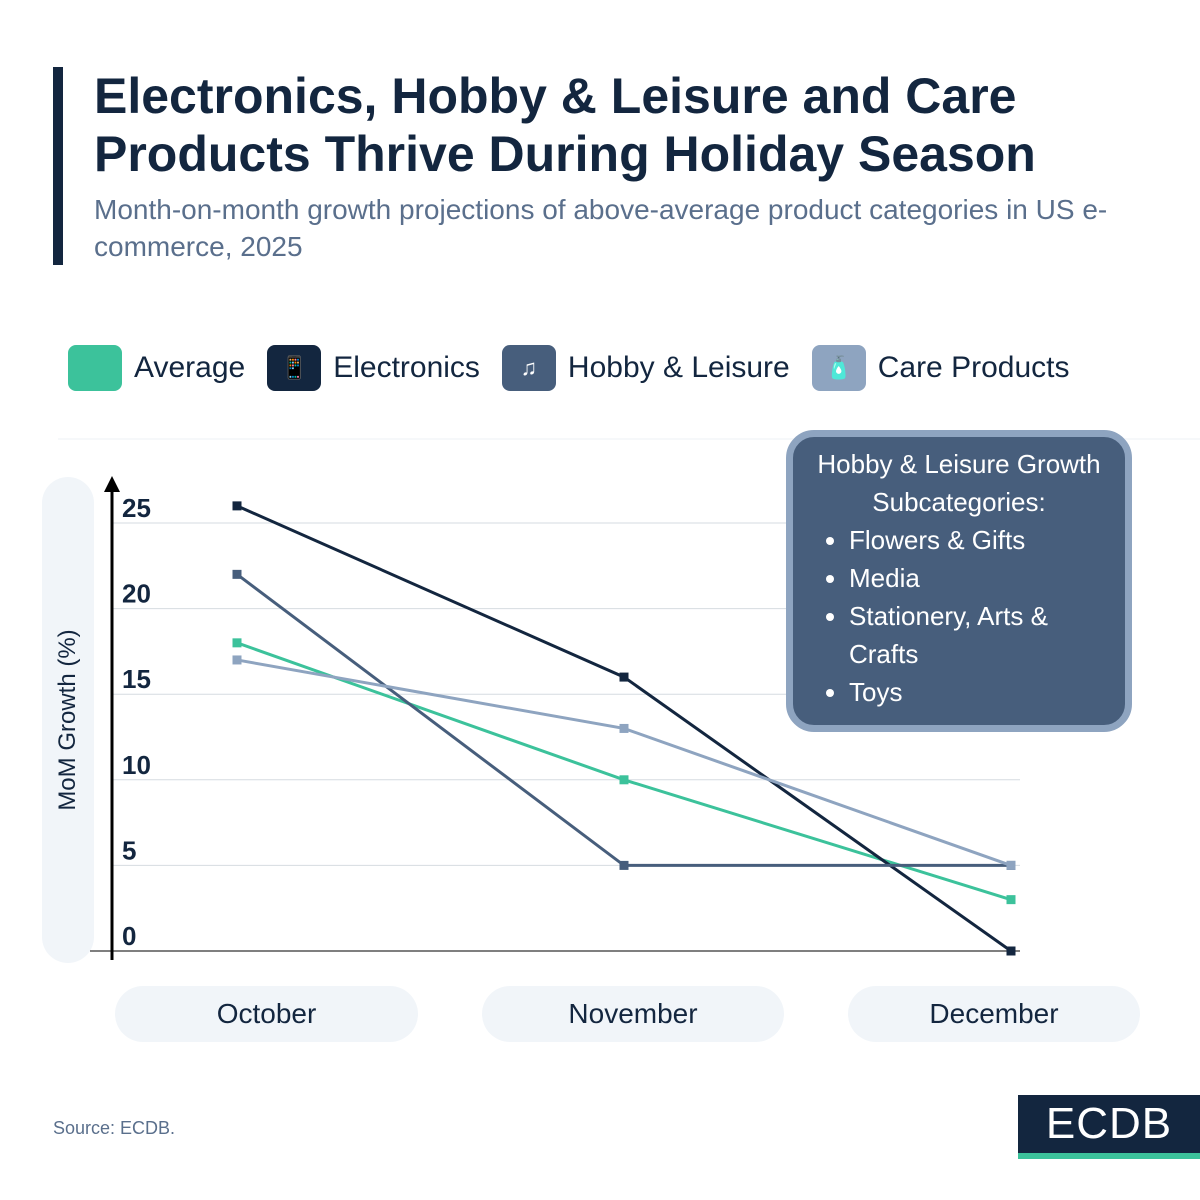 The width and height of the screenshot is (1200, 1200). Describe the element at coordinates (528, 368) in the screenshot. I see `hobby-icon: ♫` at that location.